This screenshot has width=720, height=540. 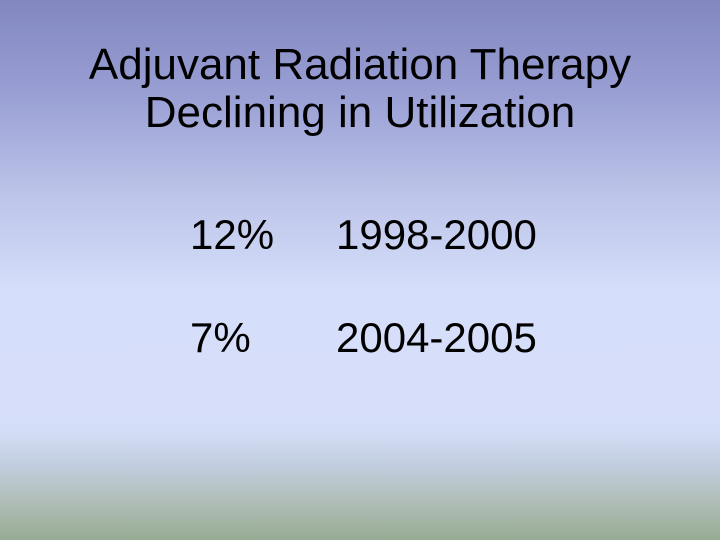 What do you see at coordinates (436, 234) in the screenshot?
I see `stat-period-1998-2000: 1998-2000` at bounding box center [436, 234].